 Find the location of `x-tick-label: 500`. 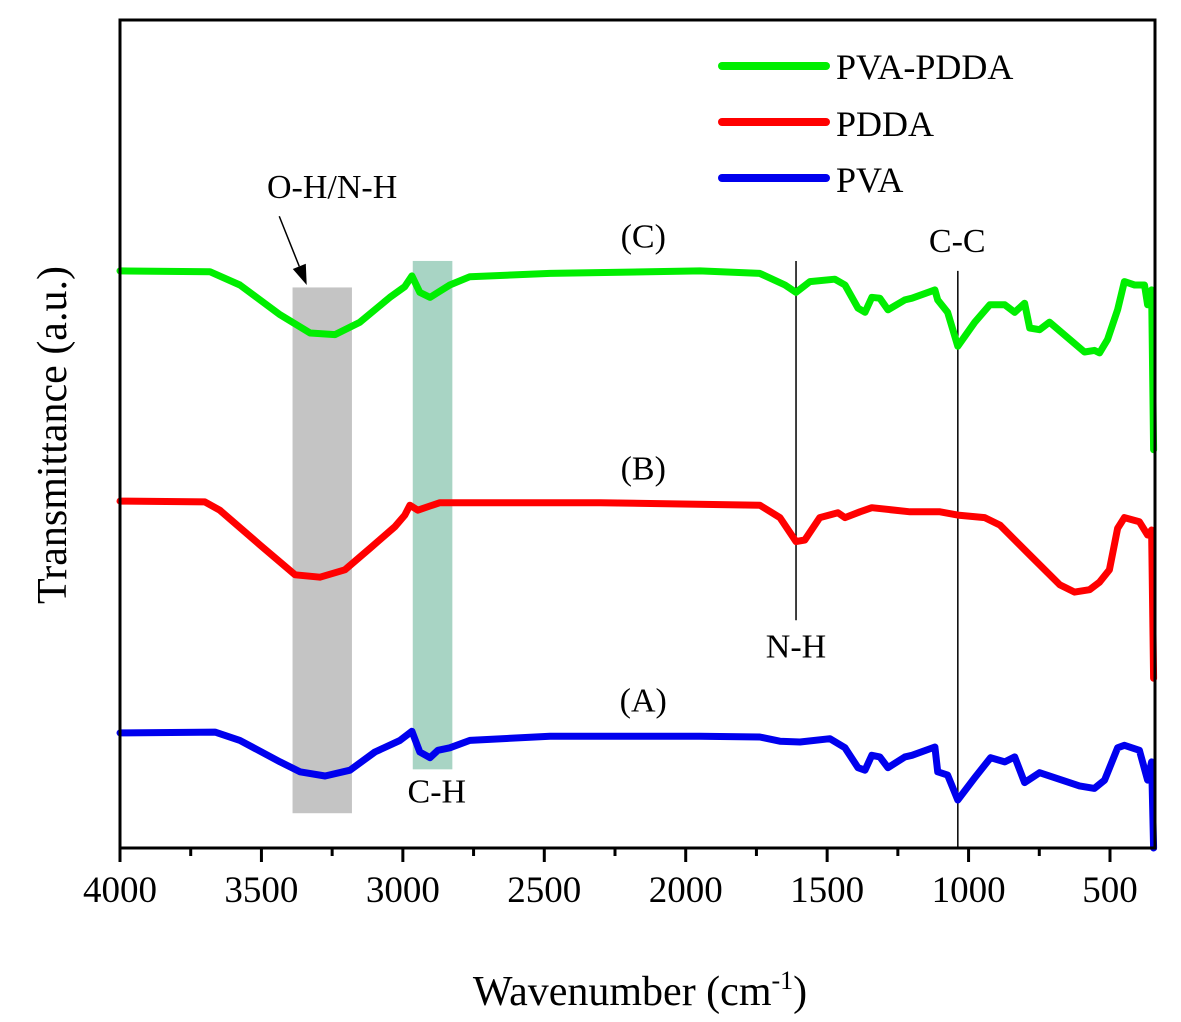

x-tick-label: 500 is located at coordinates (1110, 890).